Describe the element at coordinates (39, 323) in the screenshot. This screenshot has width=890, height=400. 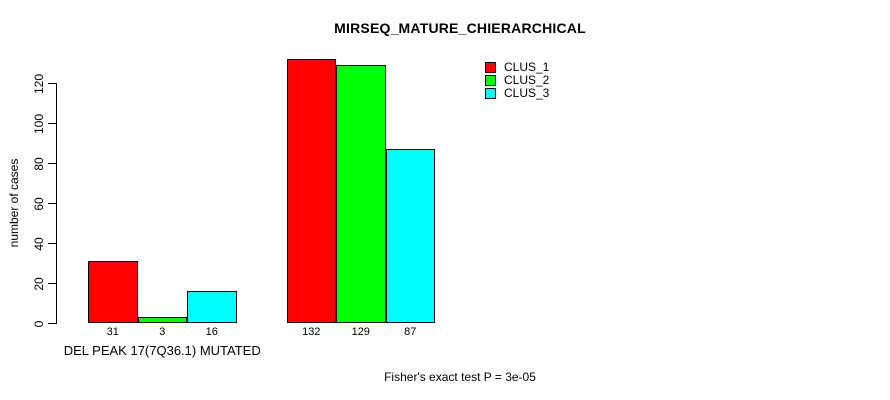
I see `y-tick-label: 0` at that location.